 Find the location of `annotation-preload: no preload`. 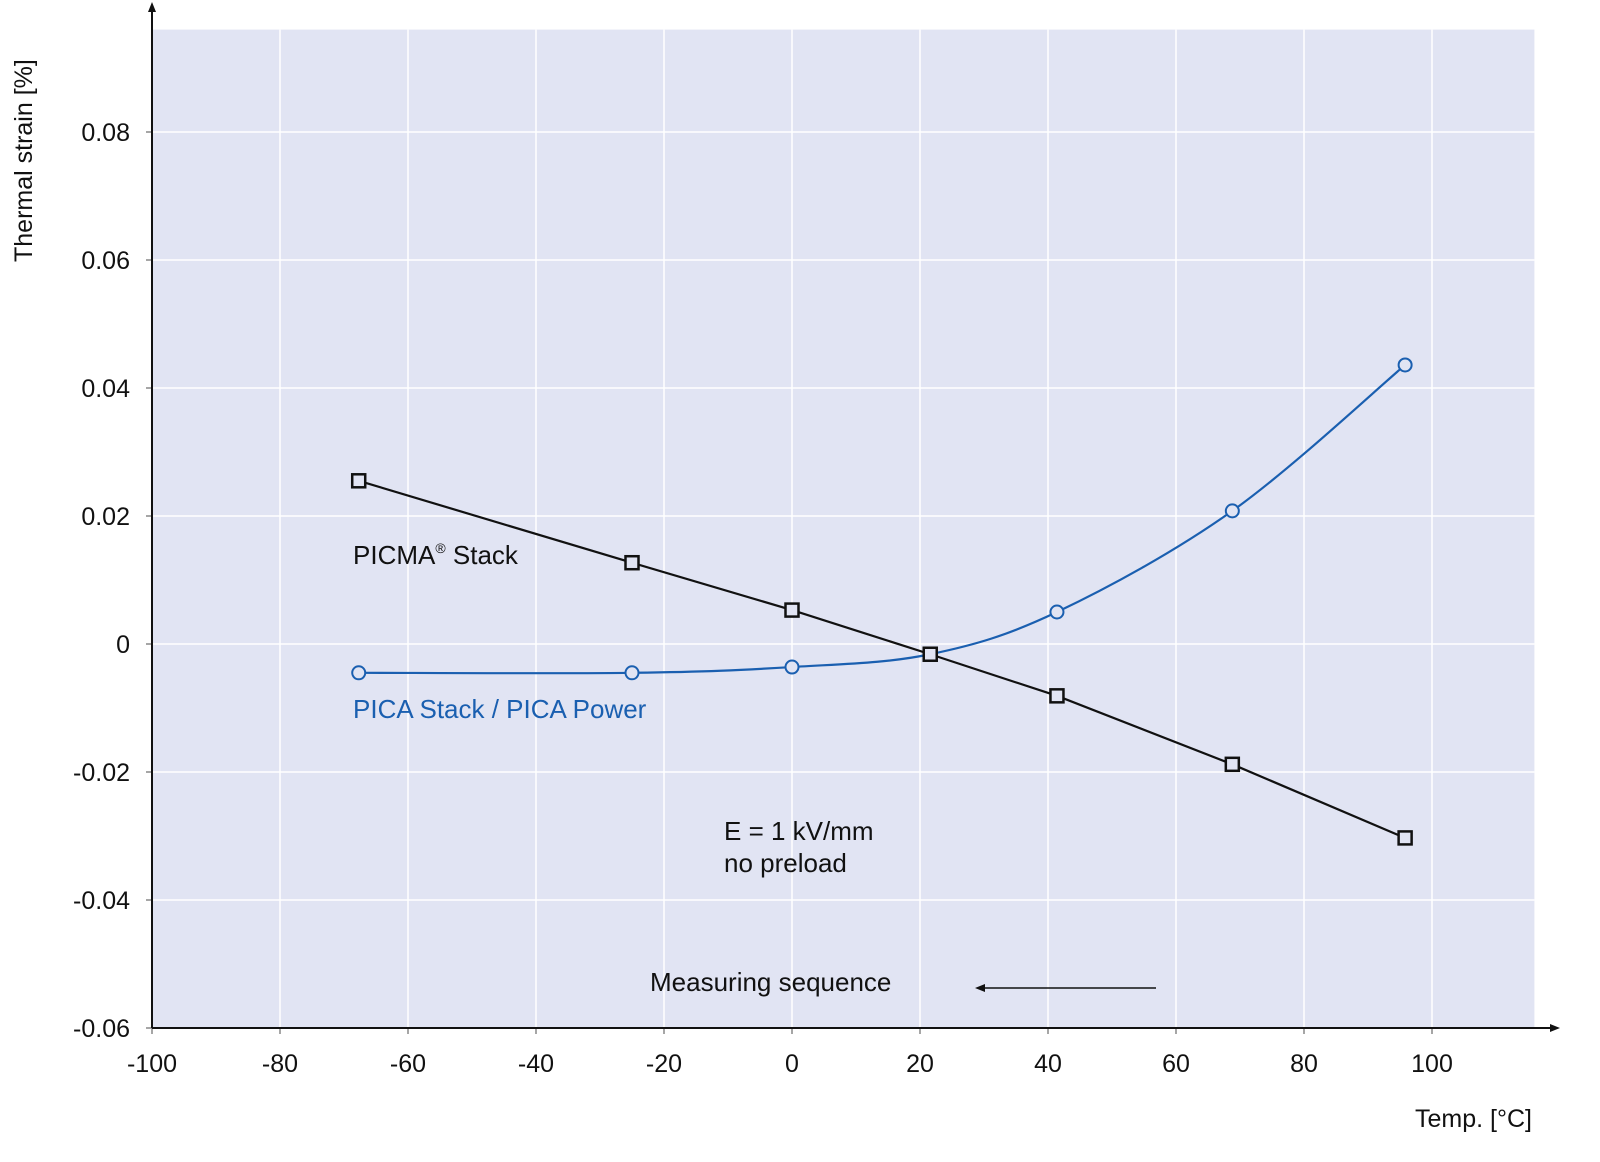

annotation-preload: no preload is located at coordinates (785, 863).